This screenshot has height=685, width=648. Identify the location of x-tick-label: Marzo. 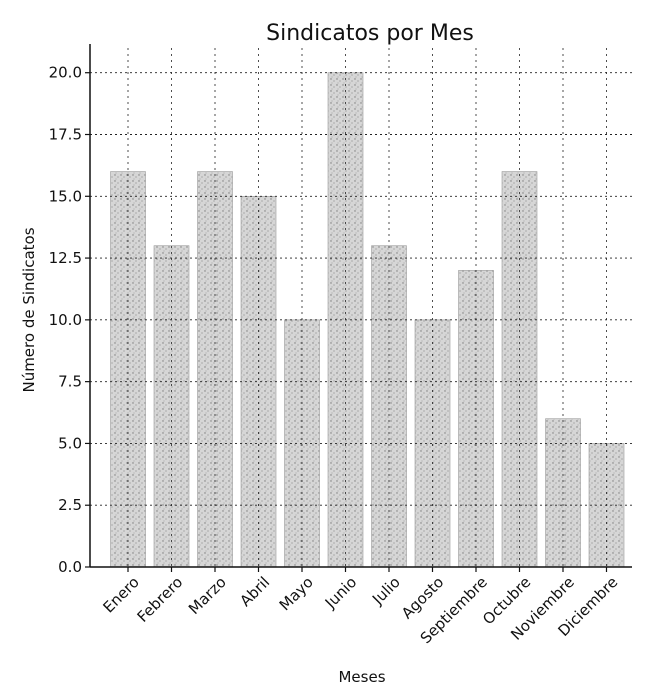
(207, 595).